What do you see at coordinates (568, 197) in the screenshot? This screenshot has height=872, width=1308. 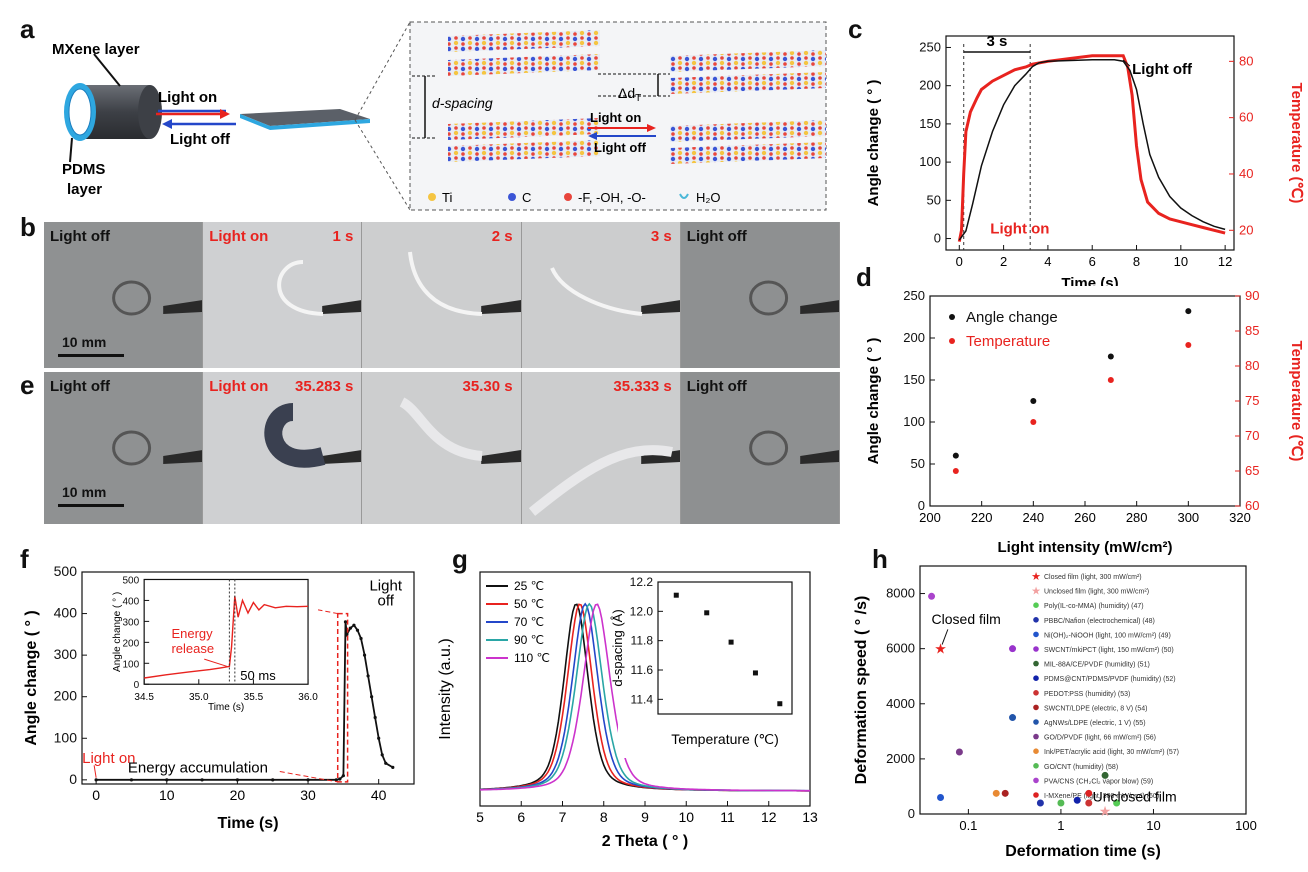 I see `f-legend-icon` at bounding box center [568, 197].